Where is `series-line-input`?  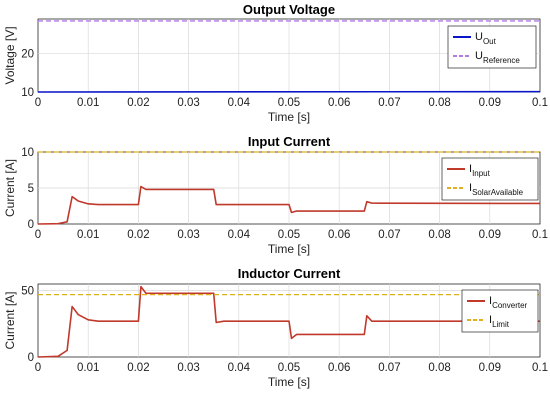
series-line-input is located at coordinates (289, 205).